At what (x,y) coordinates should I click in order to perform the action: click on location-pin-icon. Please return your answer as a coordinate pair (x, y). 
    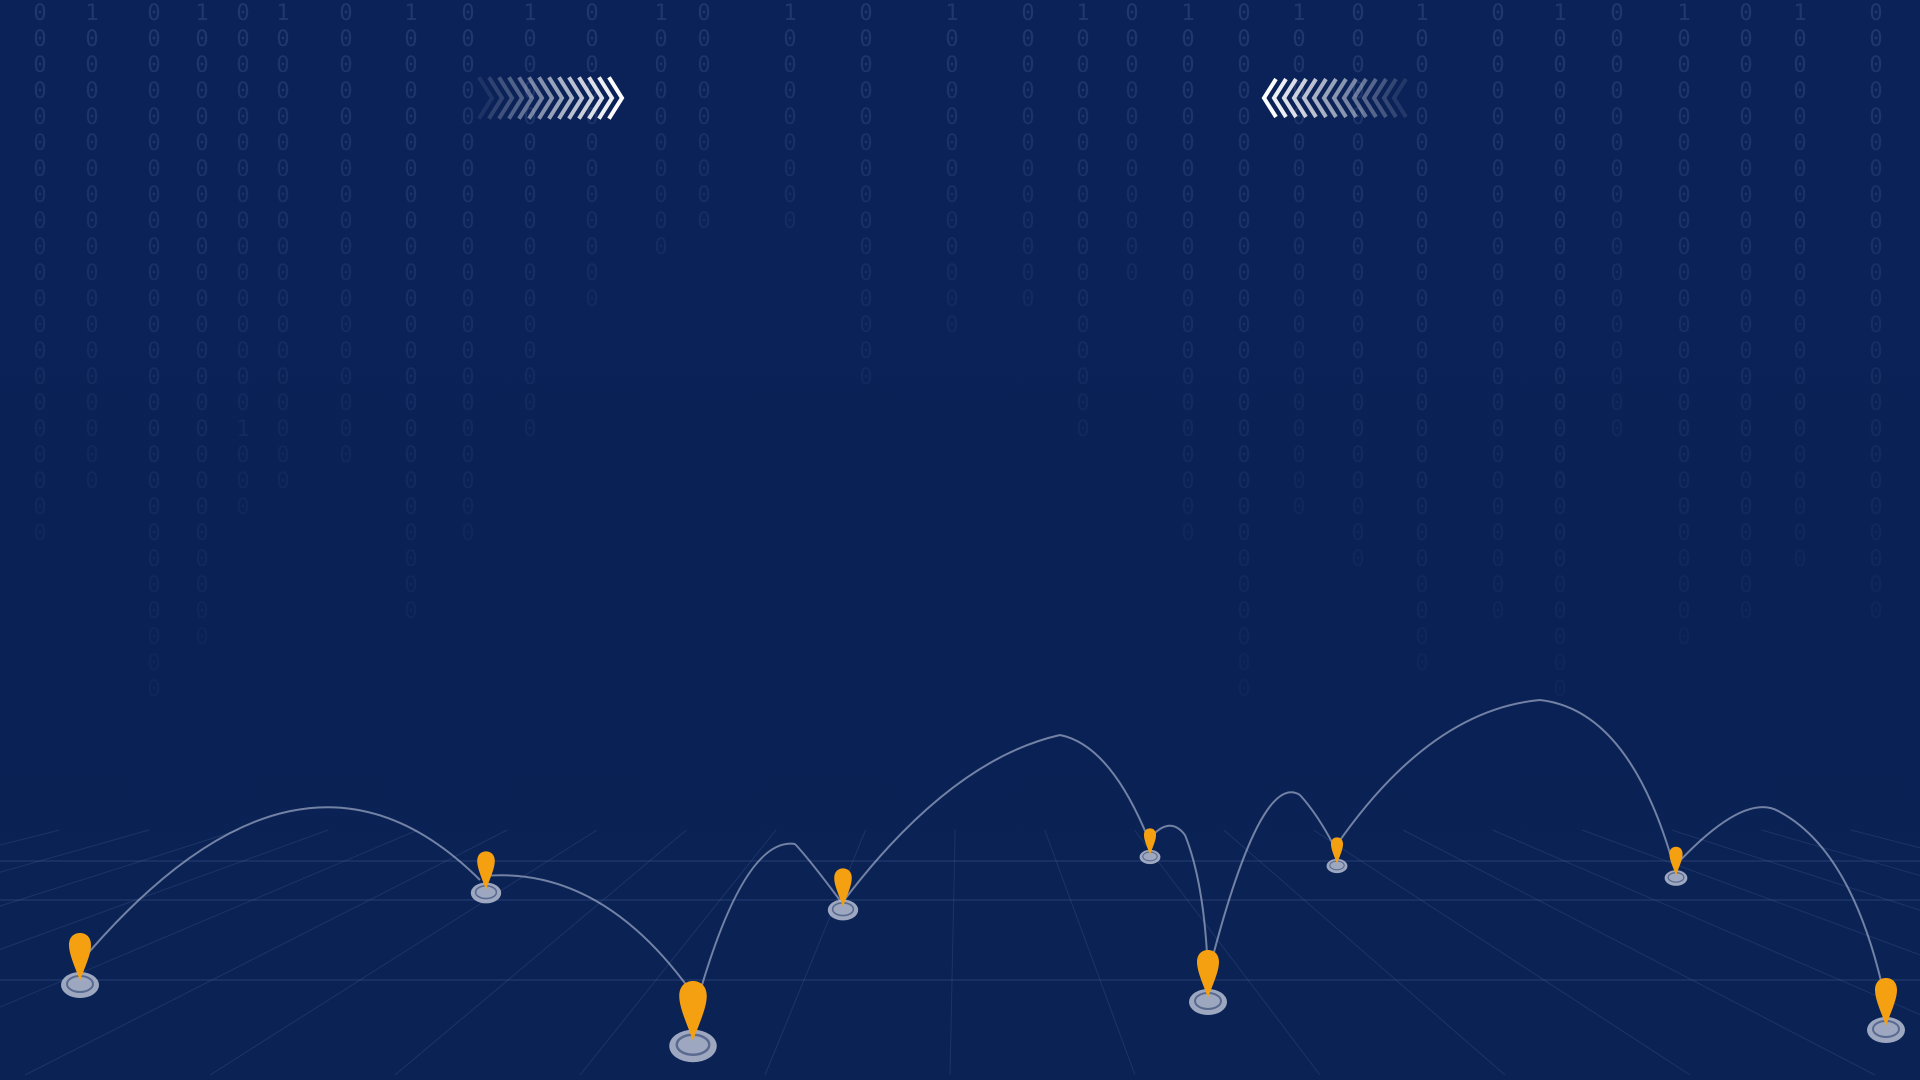
    Looking at the image, I should click on (1886, 1010).